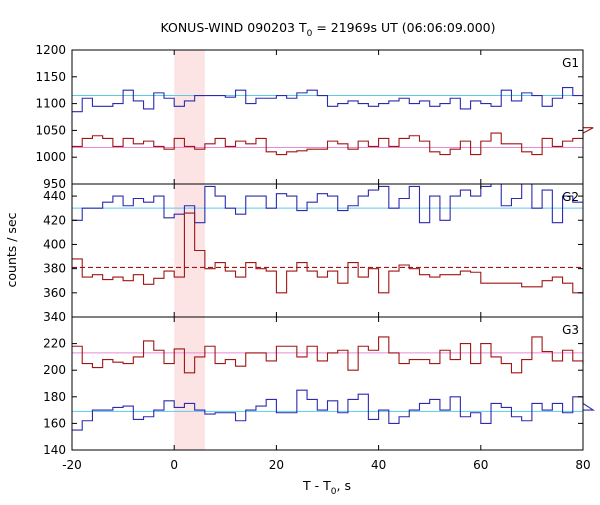  What do you see at coordinates (50, 50) in the screenshot?
I see `y-tick-label-g1-5: 1200` at bounding box center [50, 50].